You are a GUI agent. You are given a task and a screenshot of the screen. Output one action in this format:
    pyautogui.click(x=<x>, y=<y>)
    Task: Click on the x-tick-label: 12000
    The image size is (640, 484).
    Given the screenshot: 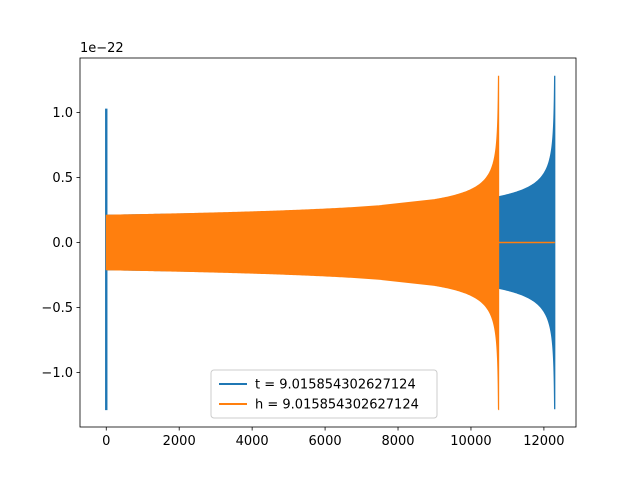 What is the action you would take?
    pyautogui.click(x=543, y=441)
    